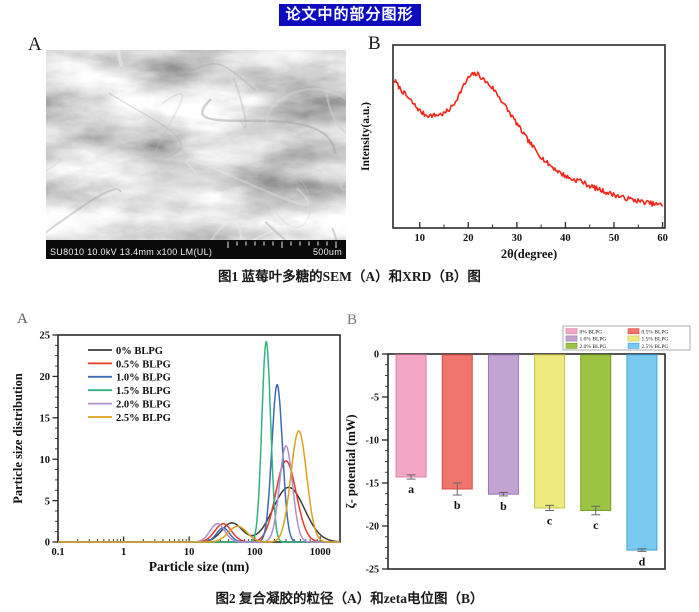  Describe the element at coordinates (199, 566) in the screenshot. I see `axis-text: Particle size (nm)` at that location.